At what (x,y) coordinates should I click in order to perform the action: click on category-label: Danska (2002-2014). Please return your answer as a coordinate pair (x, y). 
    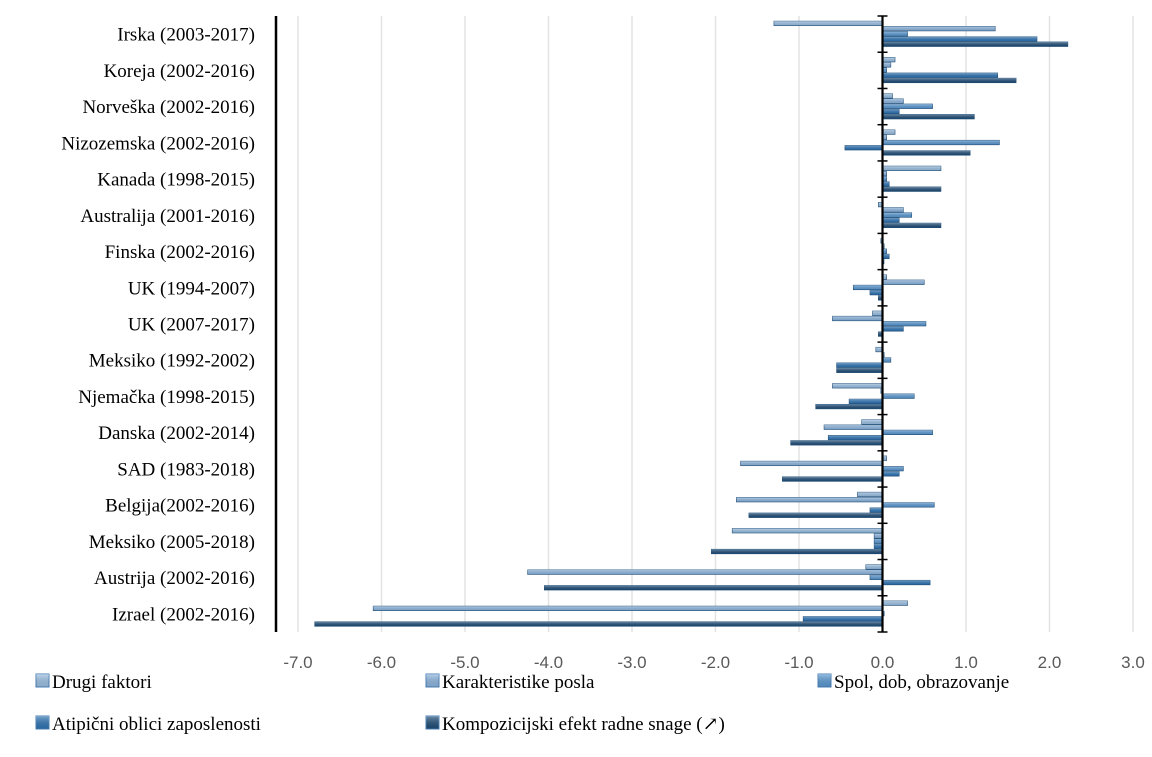
    Looking at the image, I should click on (176, 433).